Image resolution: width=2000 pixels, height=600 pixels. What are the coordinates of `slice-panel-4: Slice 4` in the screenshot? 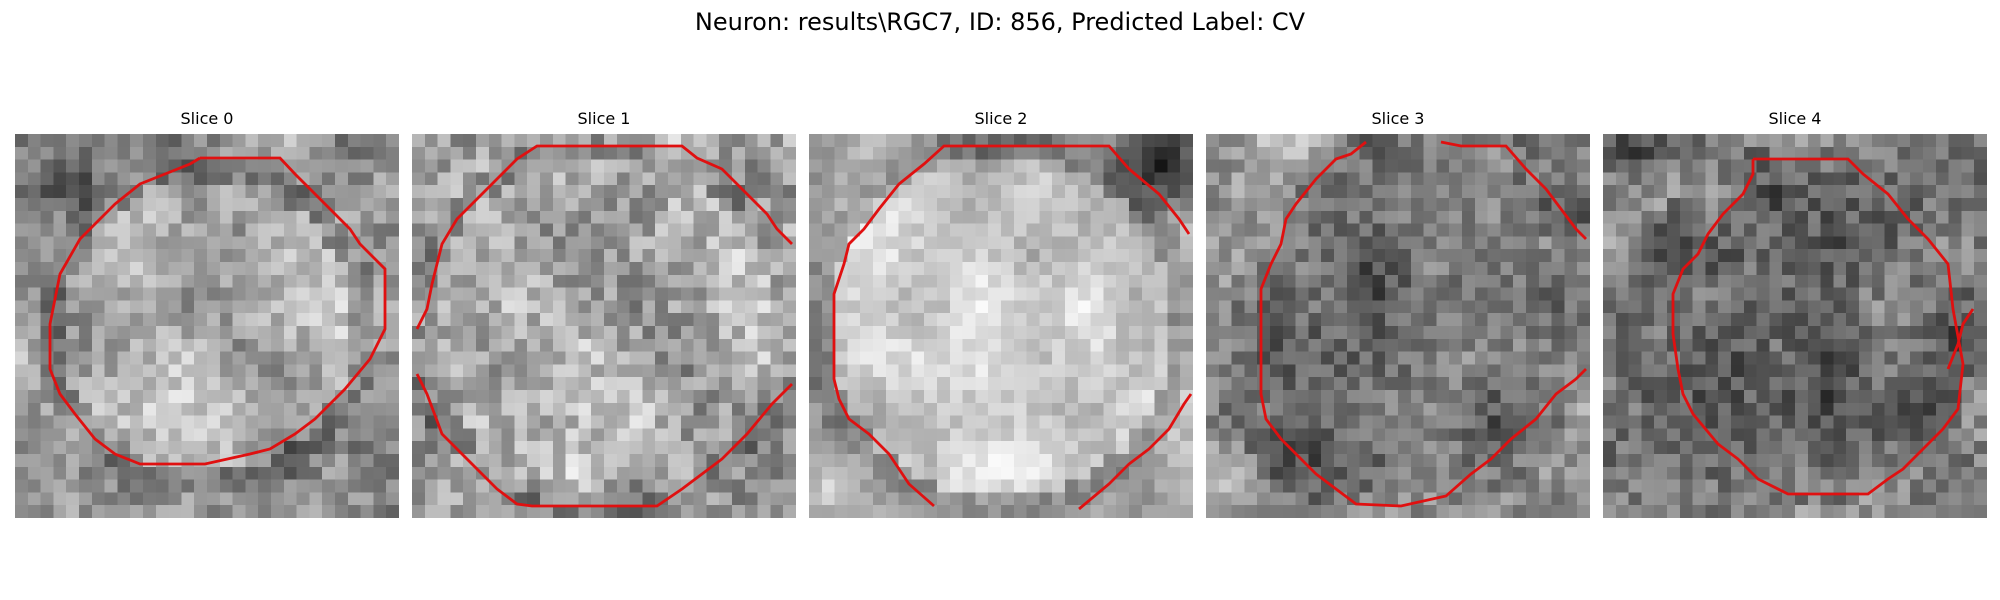 It's located at (1795, 313).